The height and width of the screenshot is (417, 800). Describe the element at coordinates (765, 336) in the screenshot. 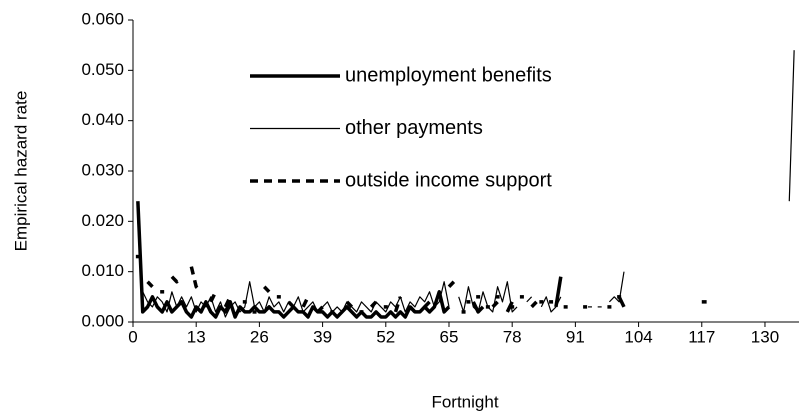

I see `x-tick-label: 130` at that location.